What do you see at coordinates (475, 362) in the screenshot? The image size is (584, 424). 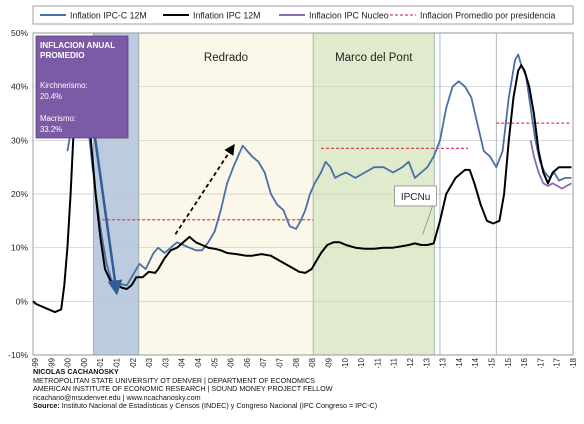 I see `x-tick-label-27: Oct-14` at bounding box center [475, 362].